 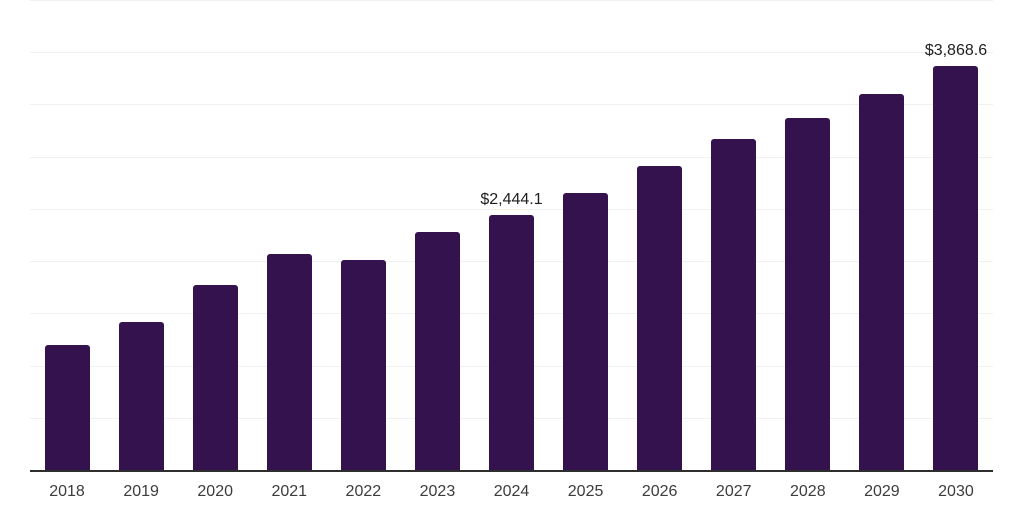 I want to click on bar-2021, so click(x=289, y=362).